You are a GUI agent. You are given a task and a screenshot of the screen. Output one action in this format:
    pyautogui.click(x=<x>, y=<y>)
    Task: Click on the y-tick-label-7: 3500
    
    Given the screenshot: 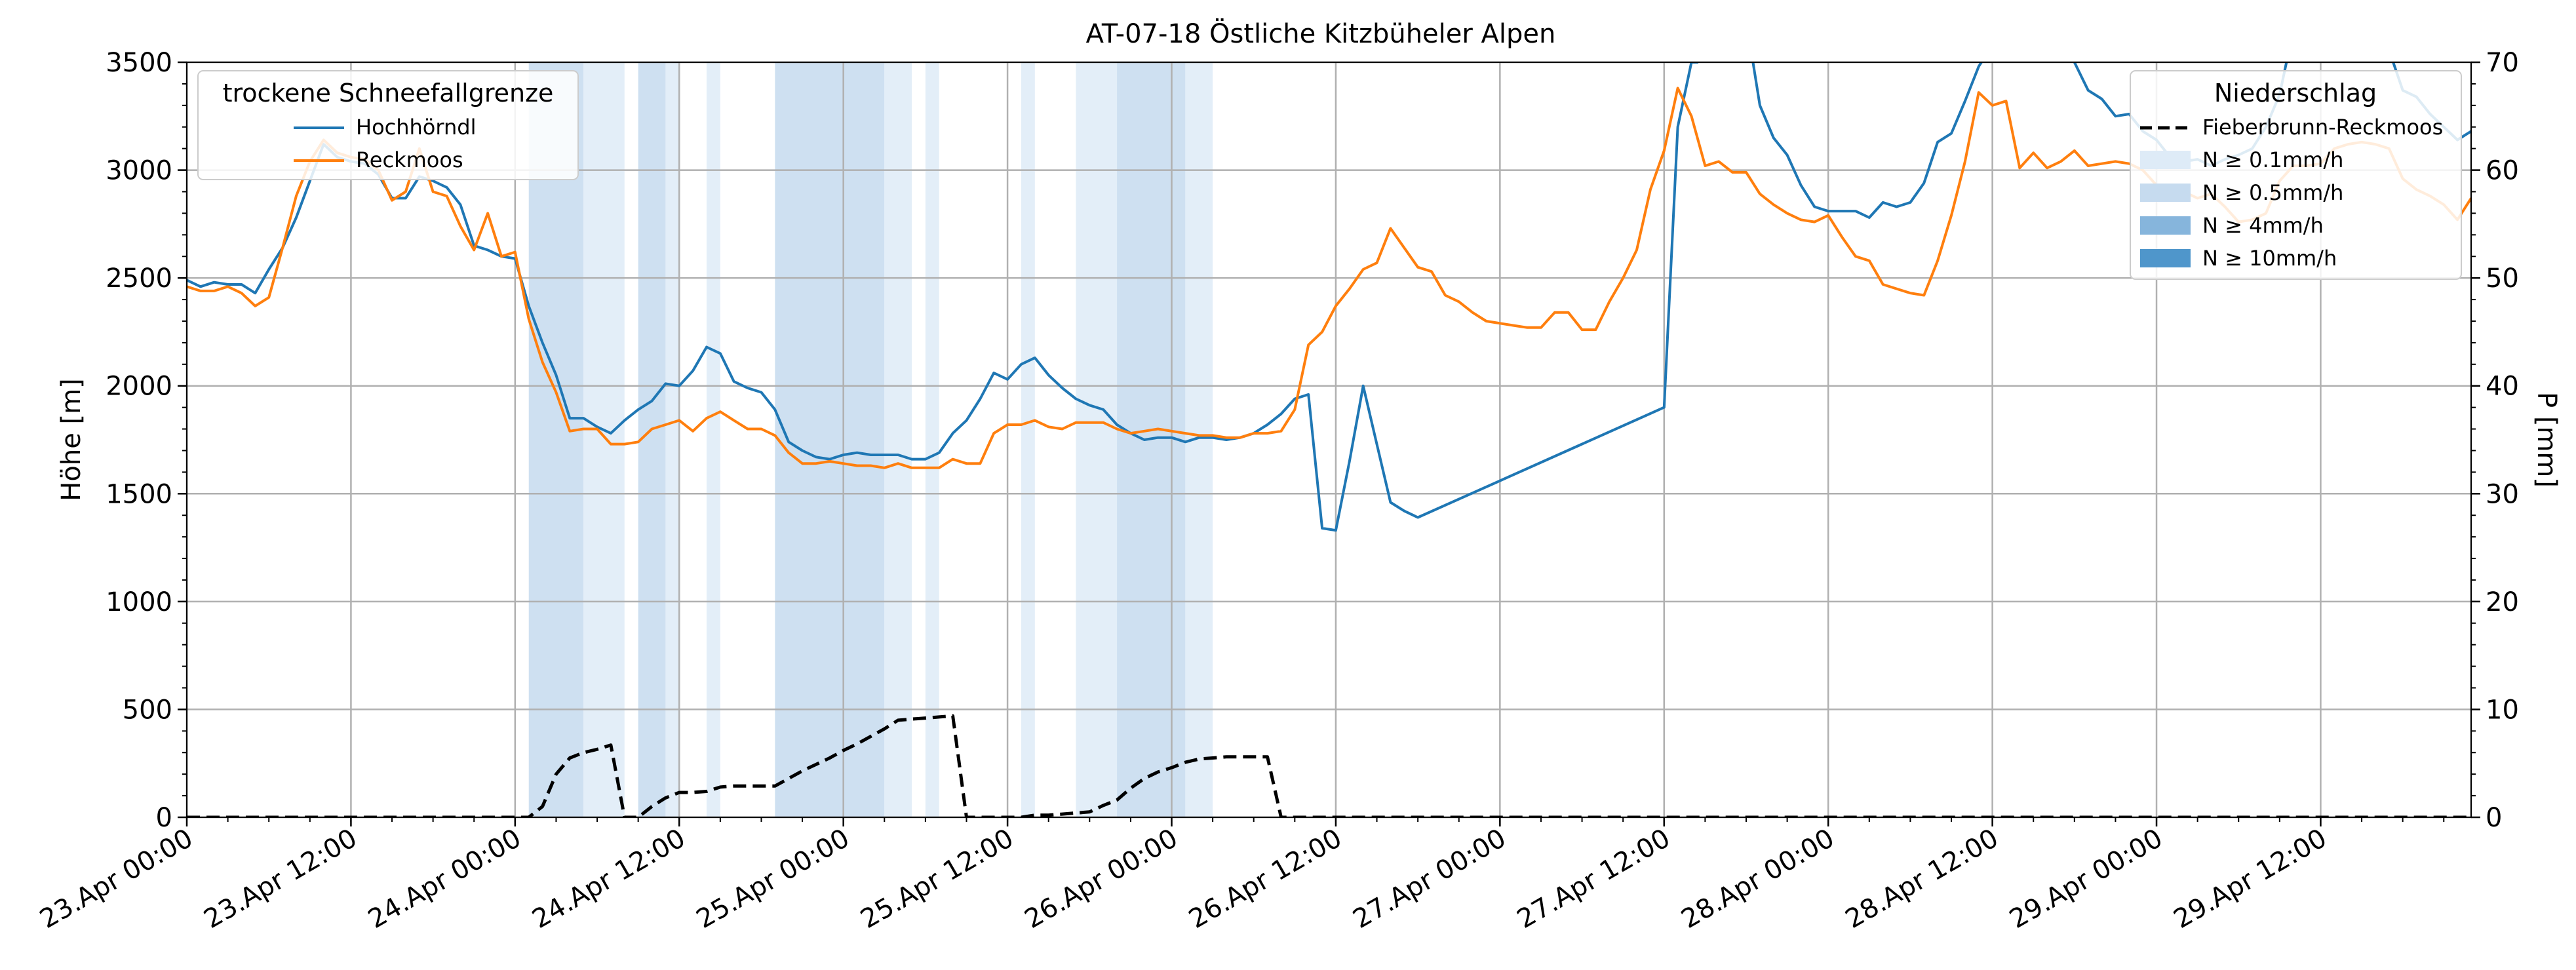 What is the action you would take?
    pyautogui.click(x=139, y=63)
    